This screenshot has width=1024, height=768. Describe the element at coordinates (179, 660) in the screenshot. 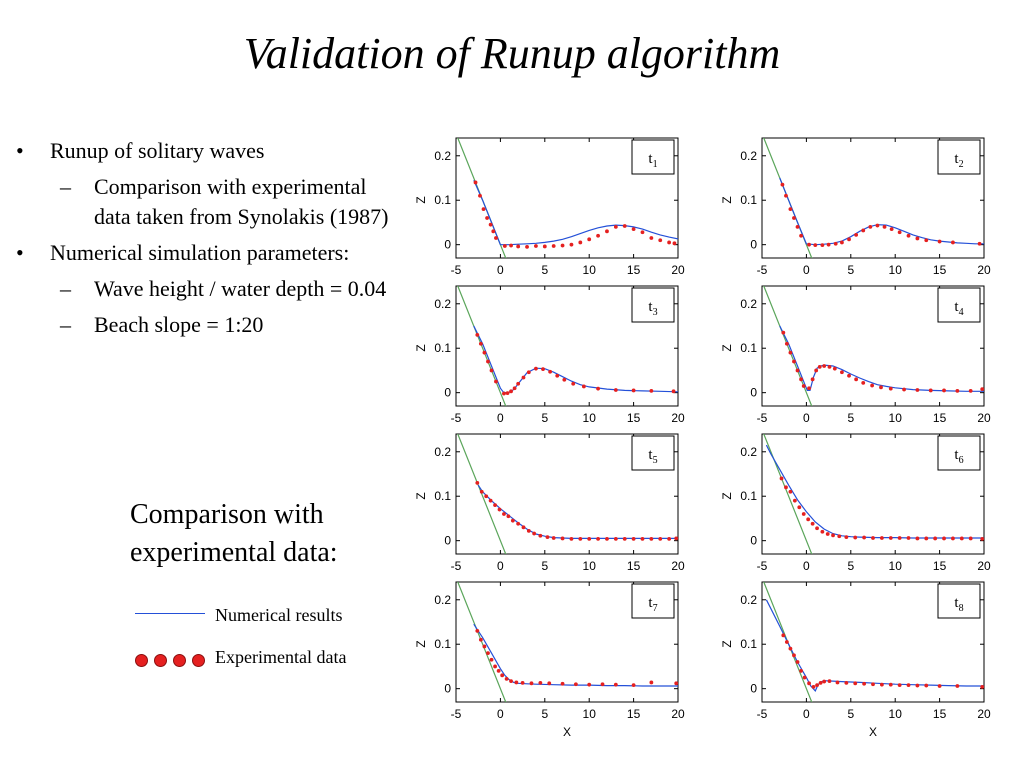

I see `legend-dot` at that location.